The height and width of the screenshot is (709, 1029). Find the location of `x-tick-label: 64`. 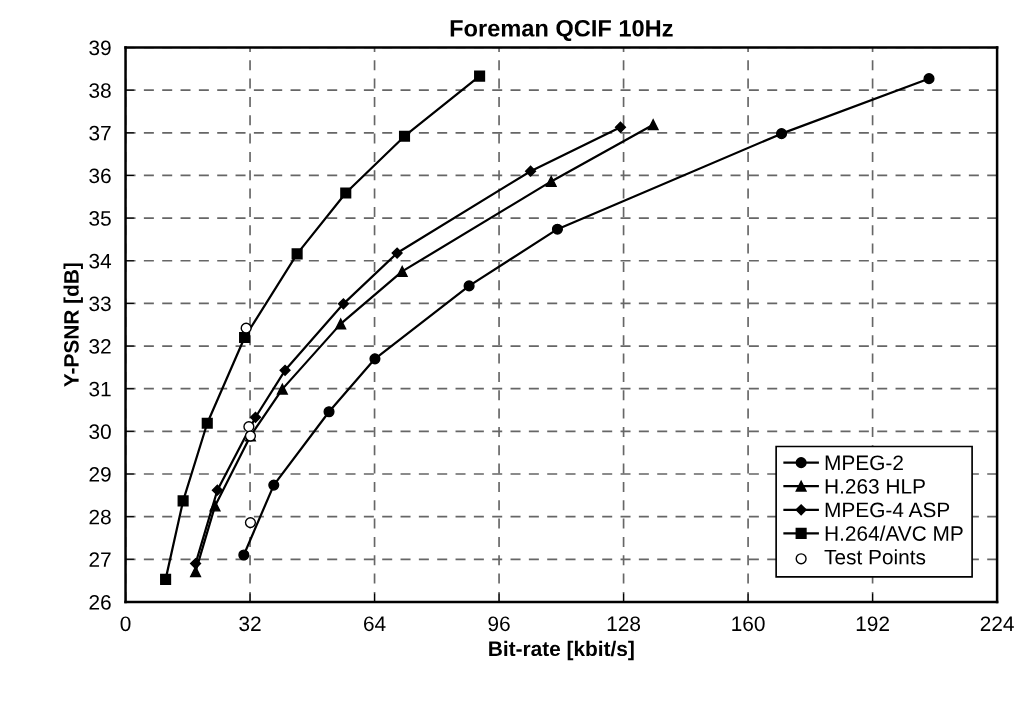

x-tick-label: 64 is located at coordinates (375, 624).